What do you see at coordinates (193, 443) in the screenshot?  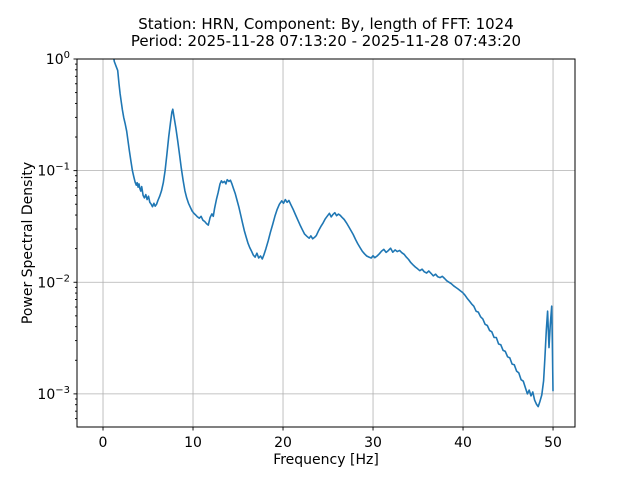 I see `x-tick-label-1: 10` at bounding box center [193, 443].